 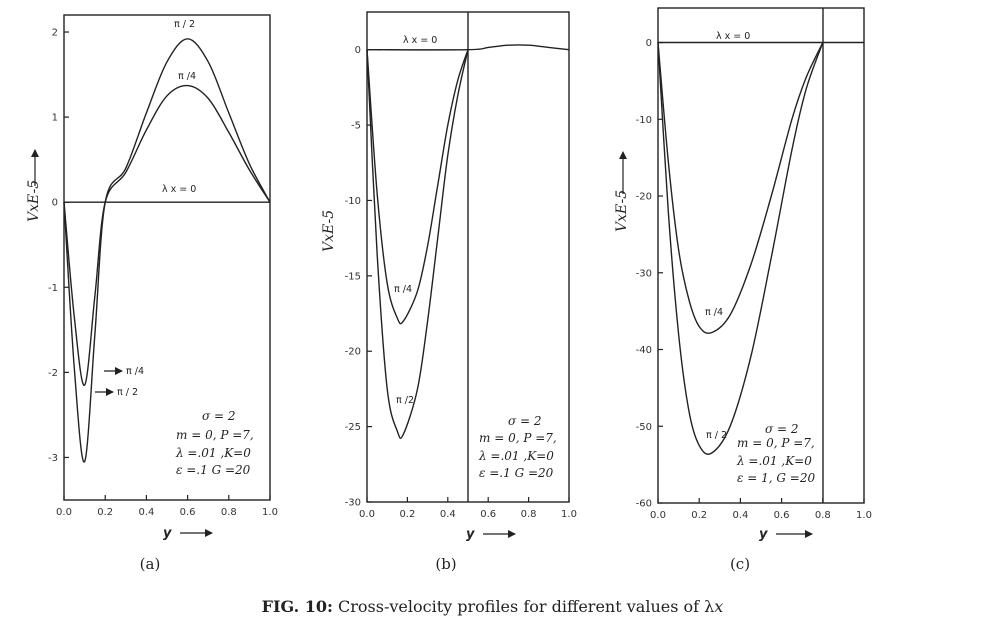 What do you see at coordinates (356, 126) in the screenshot?
I see `ytick-label-b-1: -5` at bounding box center [356, 126].